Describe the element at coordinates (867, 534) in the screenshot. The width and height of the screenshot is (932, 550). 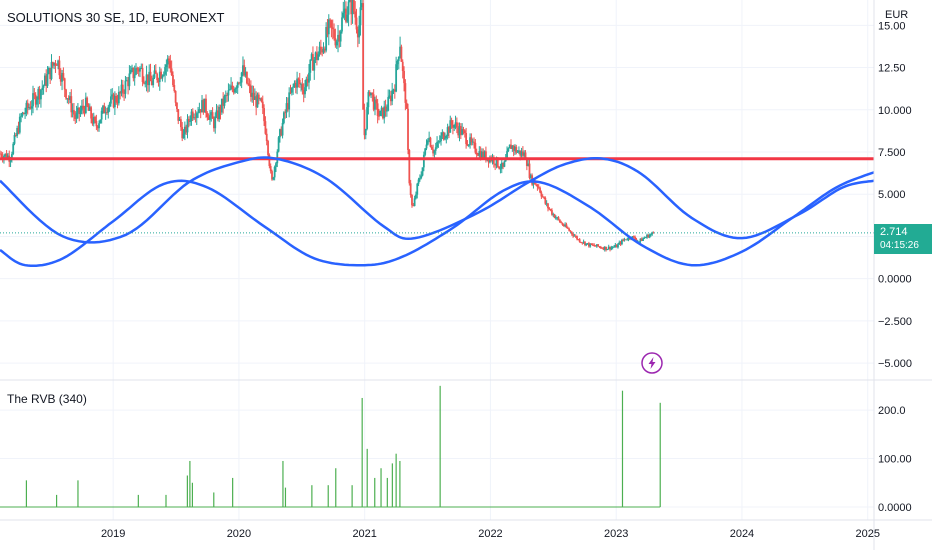
I see `time-tick-label: 2025` at that location.